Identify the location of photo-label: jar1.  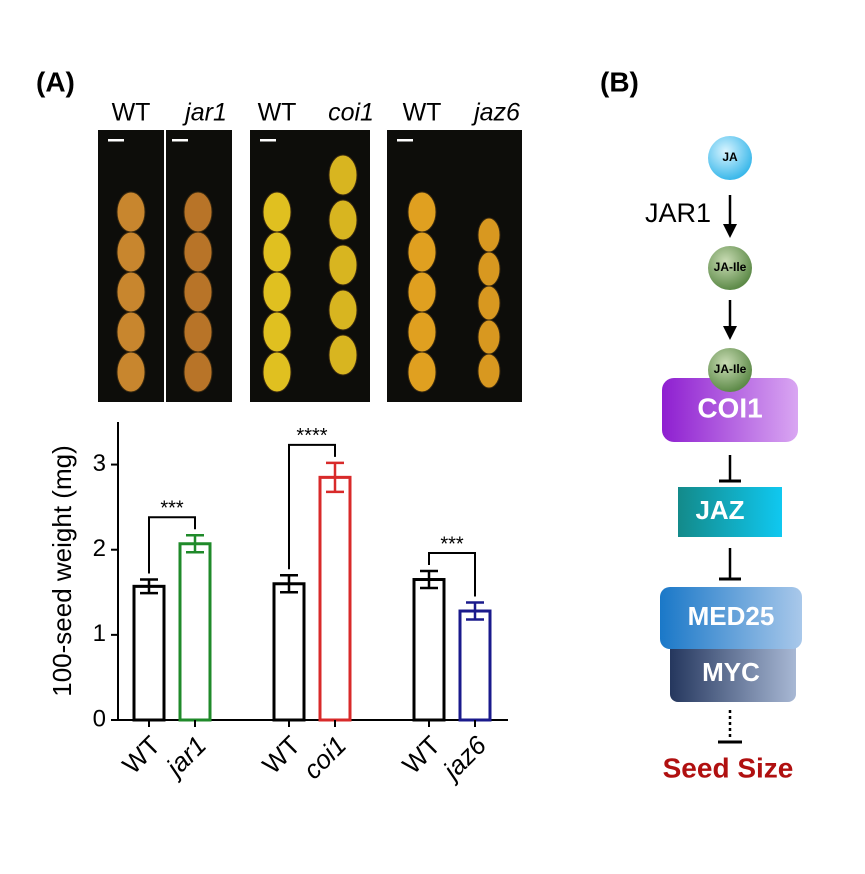
(204, 113).